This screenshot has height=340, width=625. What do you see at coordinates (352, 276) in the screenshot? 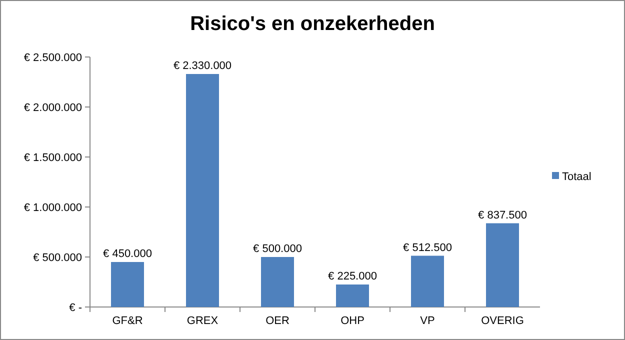
I see `data-label: € 225.000` at bounding box center [352, 276].